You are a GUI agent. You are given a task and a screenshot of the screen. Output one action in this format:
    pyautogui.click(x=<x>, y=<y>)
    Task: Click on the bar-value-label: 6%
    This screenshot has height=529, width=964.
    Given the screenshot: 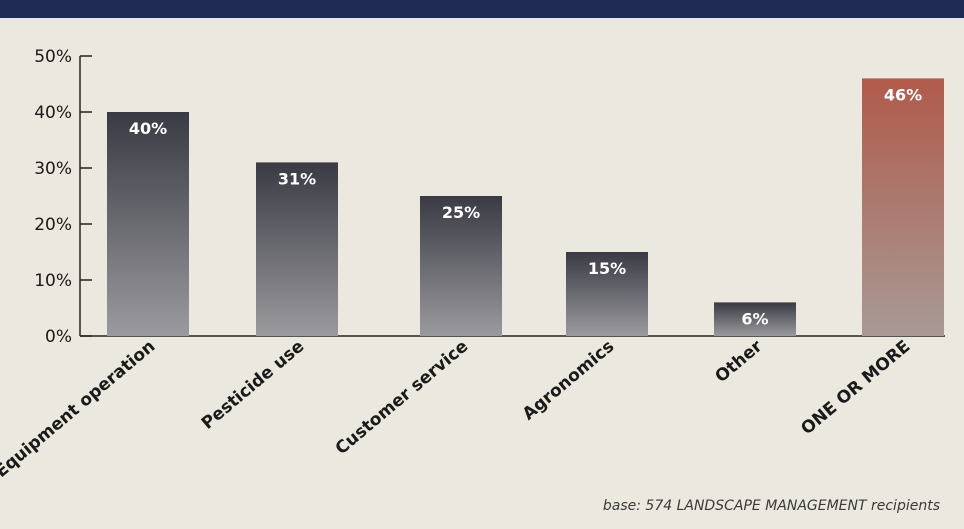 What is the action you would take?
    pyautogui.click(x=754, y=318)
    